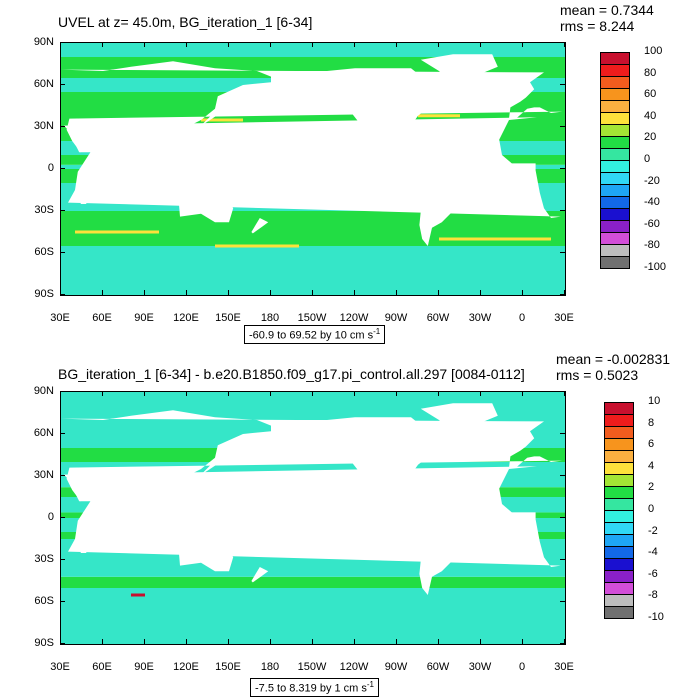 The height and width of the screenshot is (700, 700). What do you see at coordinates (313, 50) in the screenshot?
I see `field-band` at bounding box center [313, 50].